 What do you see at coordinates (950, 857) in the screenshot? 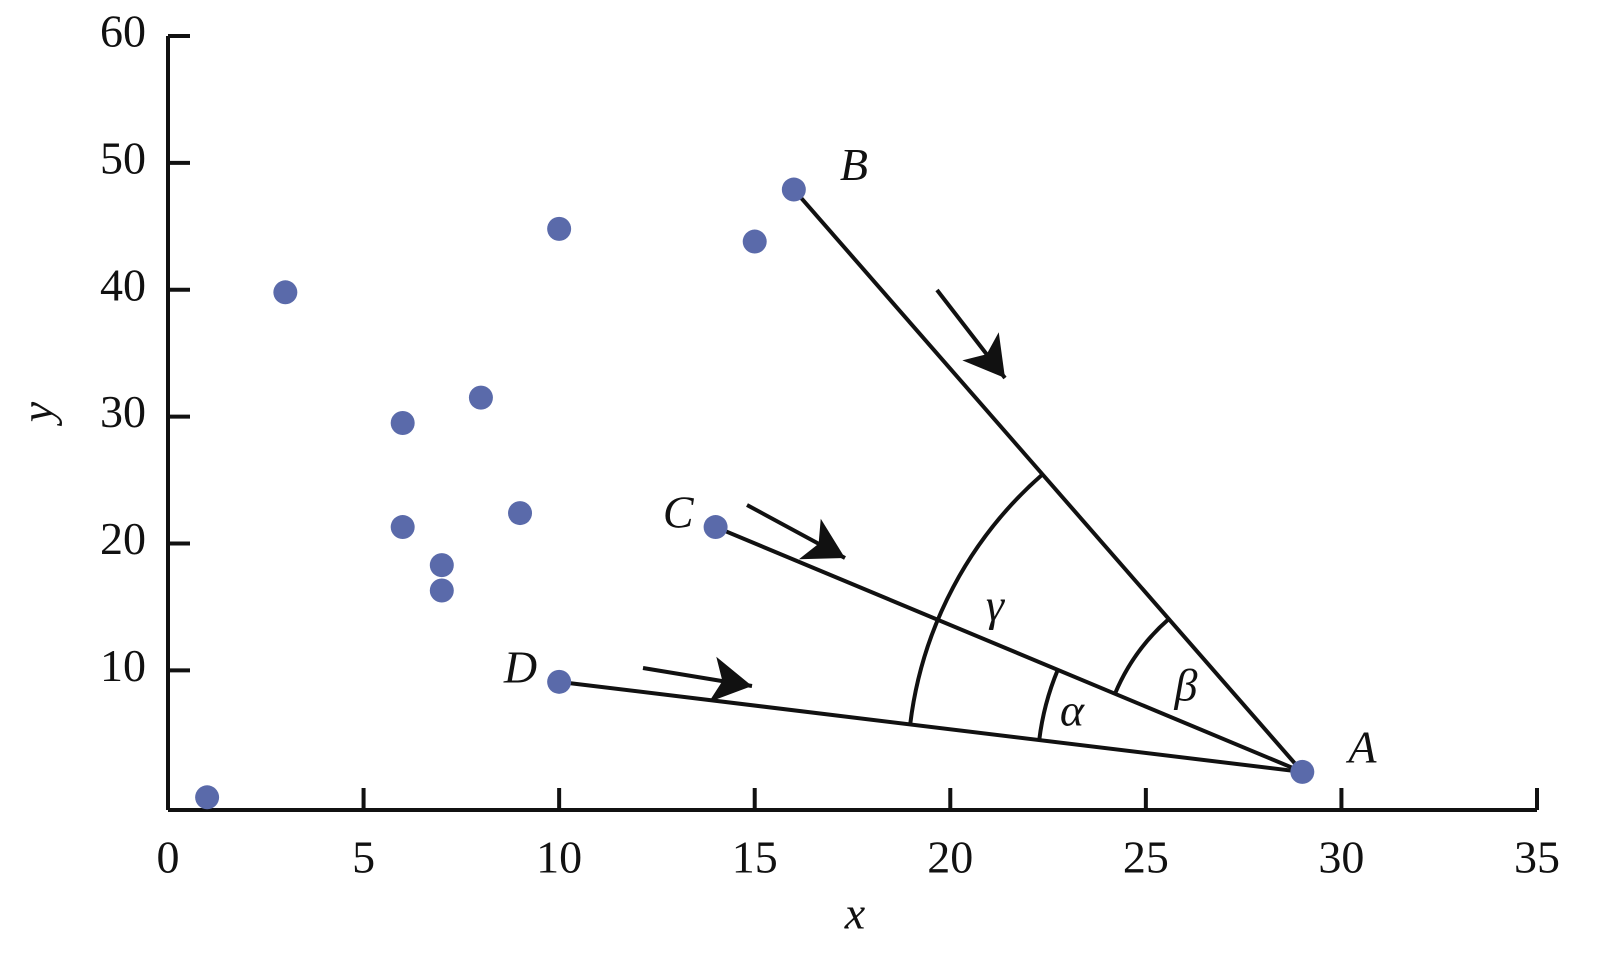
I see `x-tick-label: 20` at bounding box center [950, 857].